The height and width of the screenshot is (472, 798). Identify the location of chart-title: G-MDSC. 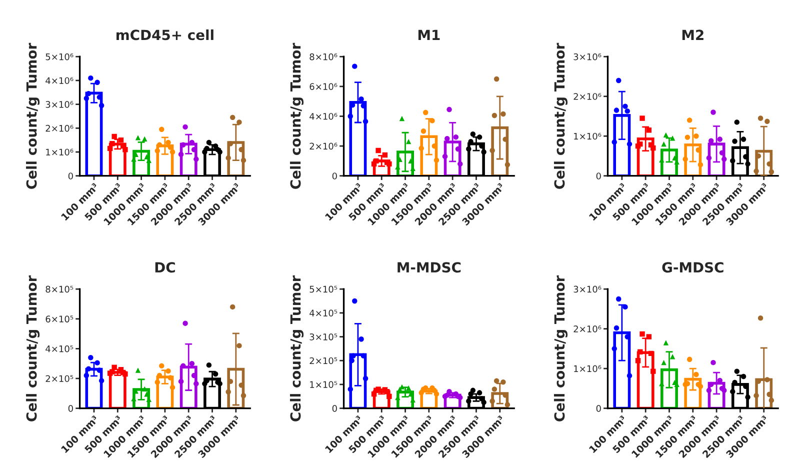
(693, 267).